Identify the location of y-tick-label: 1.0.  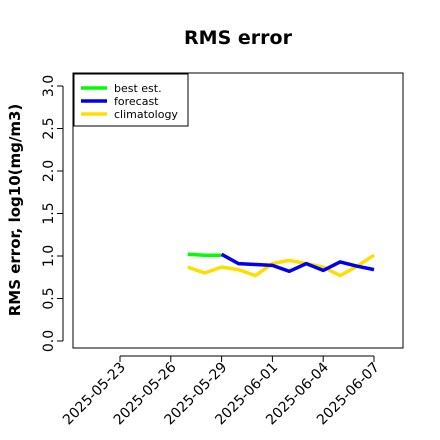
(49, 256).